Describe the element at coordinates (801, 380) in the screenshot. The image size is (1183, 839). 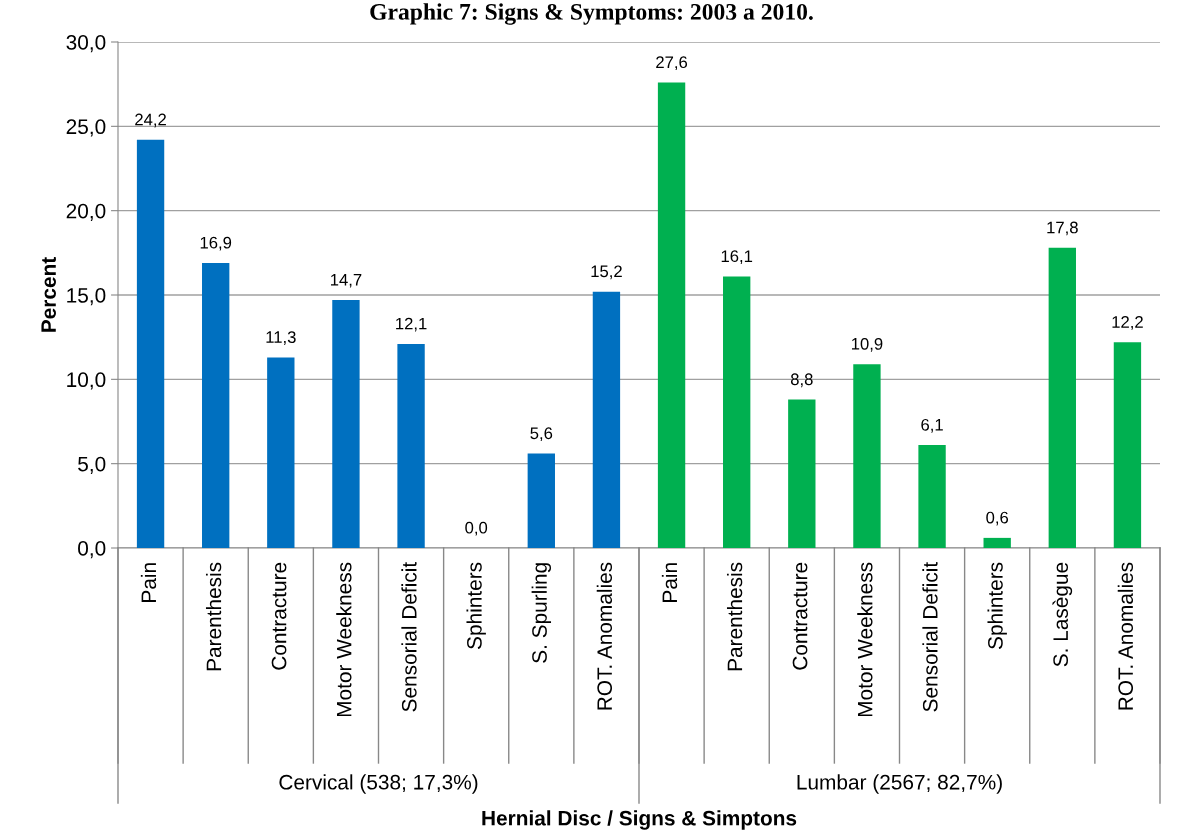
I see `data-label: 8,8` at that location.